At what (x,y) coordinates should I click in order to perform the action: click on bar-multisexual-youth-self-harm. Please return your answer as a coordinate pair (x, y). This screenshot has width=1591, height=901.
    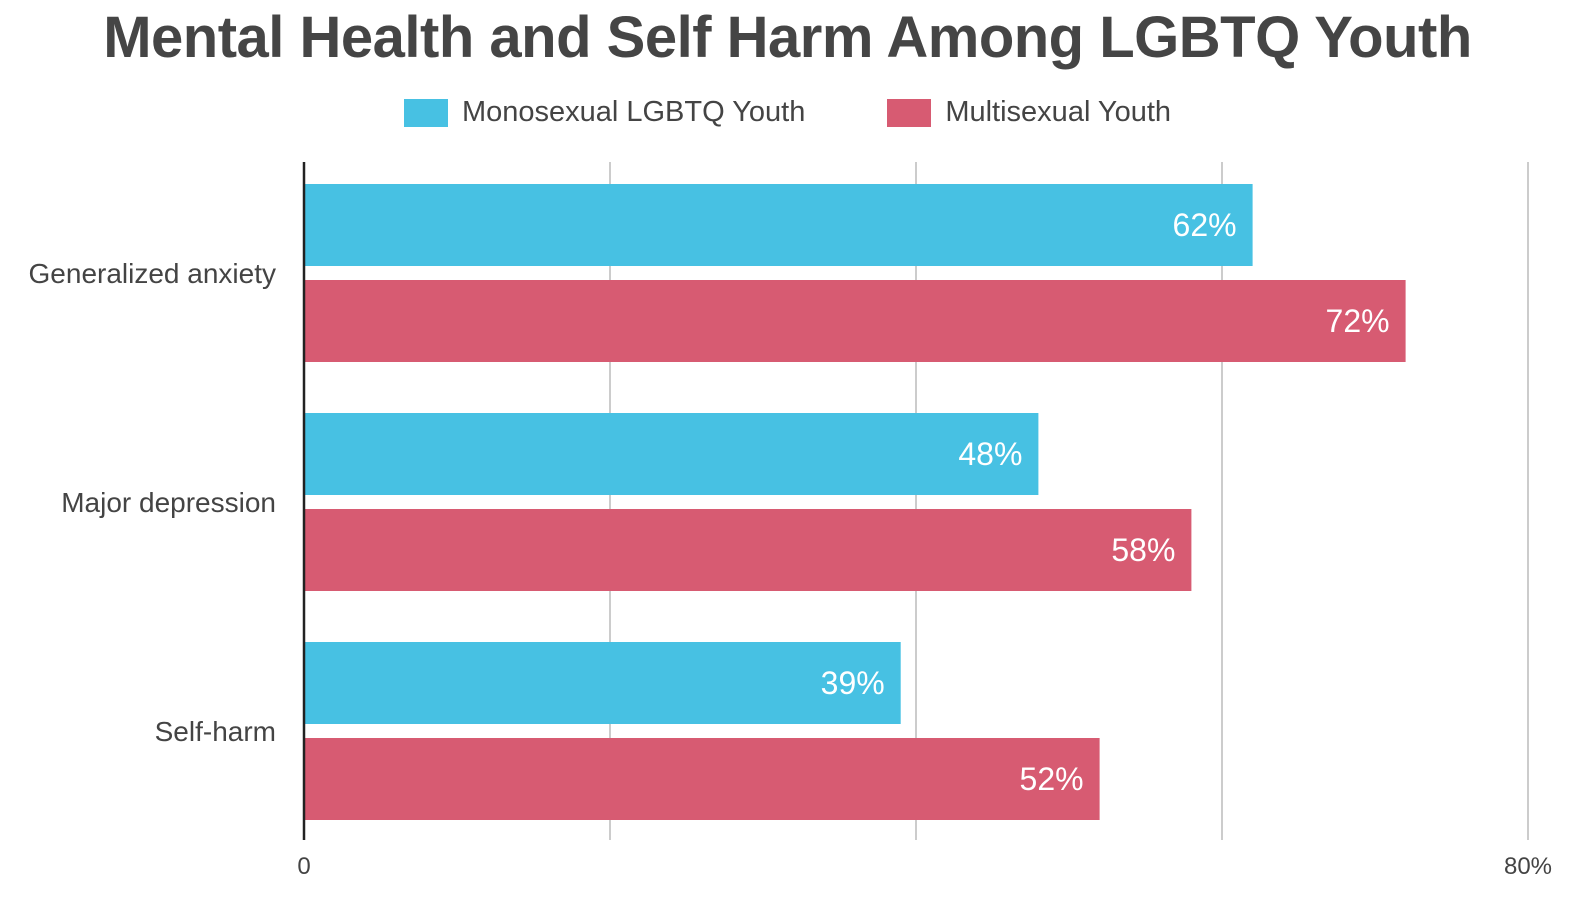
    Looking at the image, I should click on (702, 779).